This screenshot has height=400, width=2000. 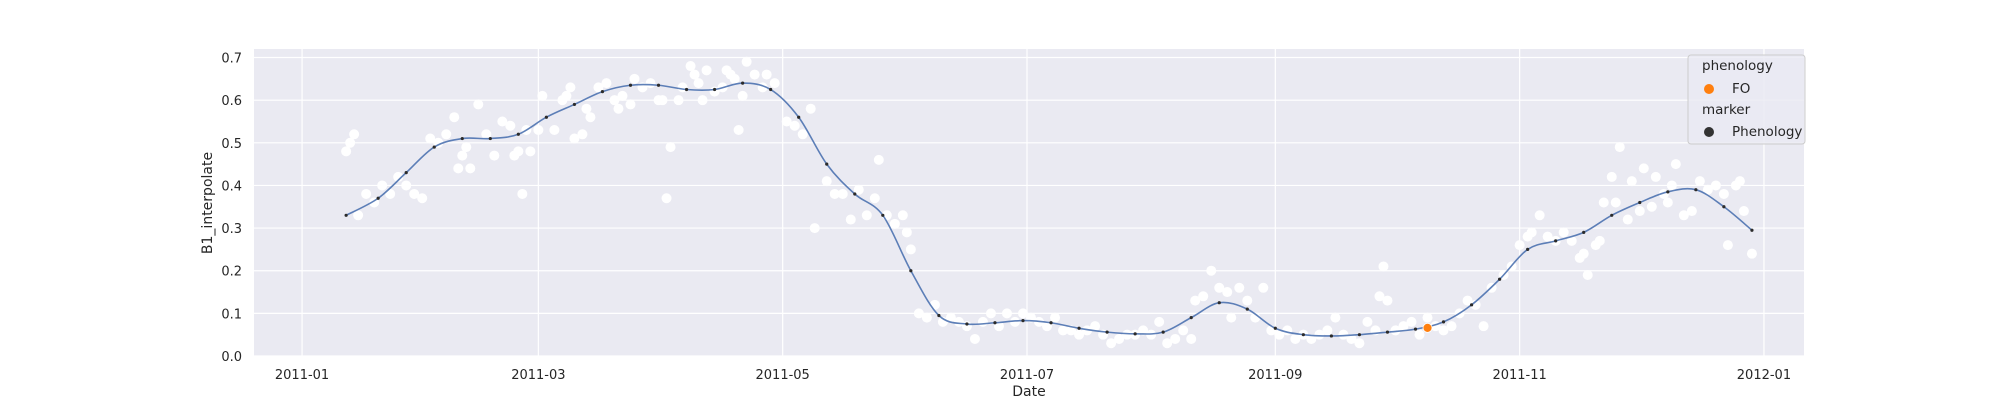 What do you see at coordinates (231, 272) in the screenshot?
I see `y-tick-label: 0.2` at bounding box center [231, 272].